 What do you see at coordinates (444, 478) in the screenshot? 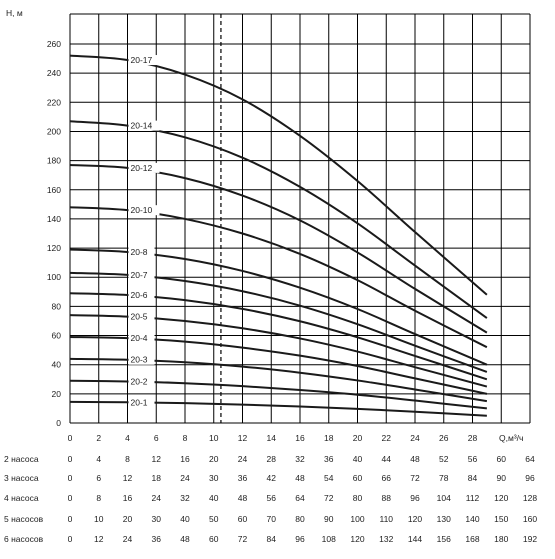
I see `pump-row-value: 78` at bounding box center [444, 478].